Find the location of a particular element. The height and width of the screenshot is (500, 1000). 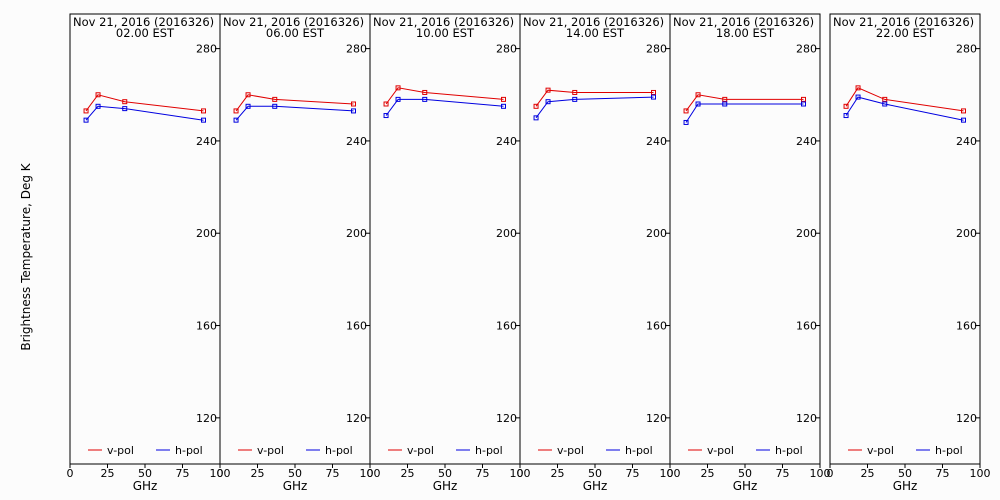

panel-subtitle: 02.00 EST is located at coordinates (145, 33).